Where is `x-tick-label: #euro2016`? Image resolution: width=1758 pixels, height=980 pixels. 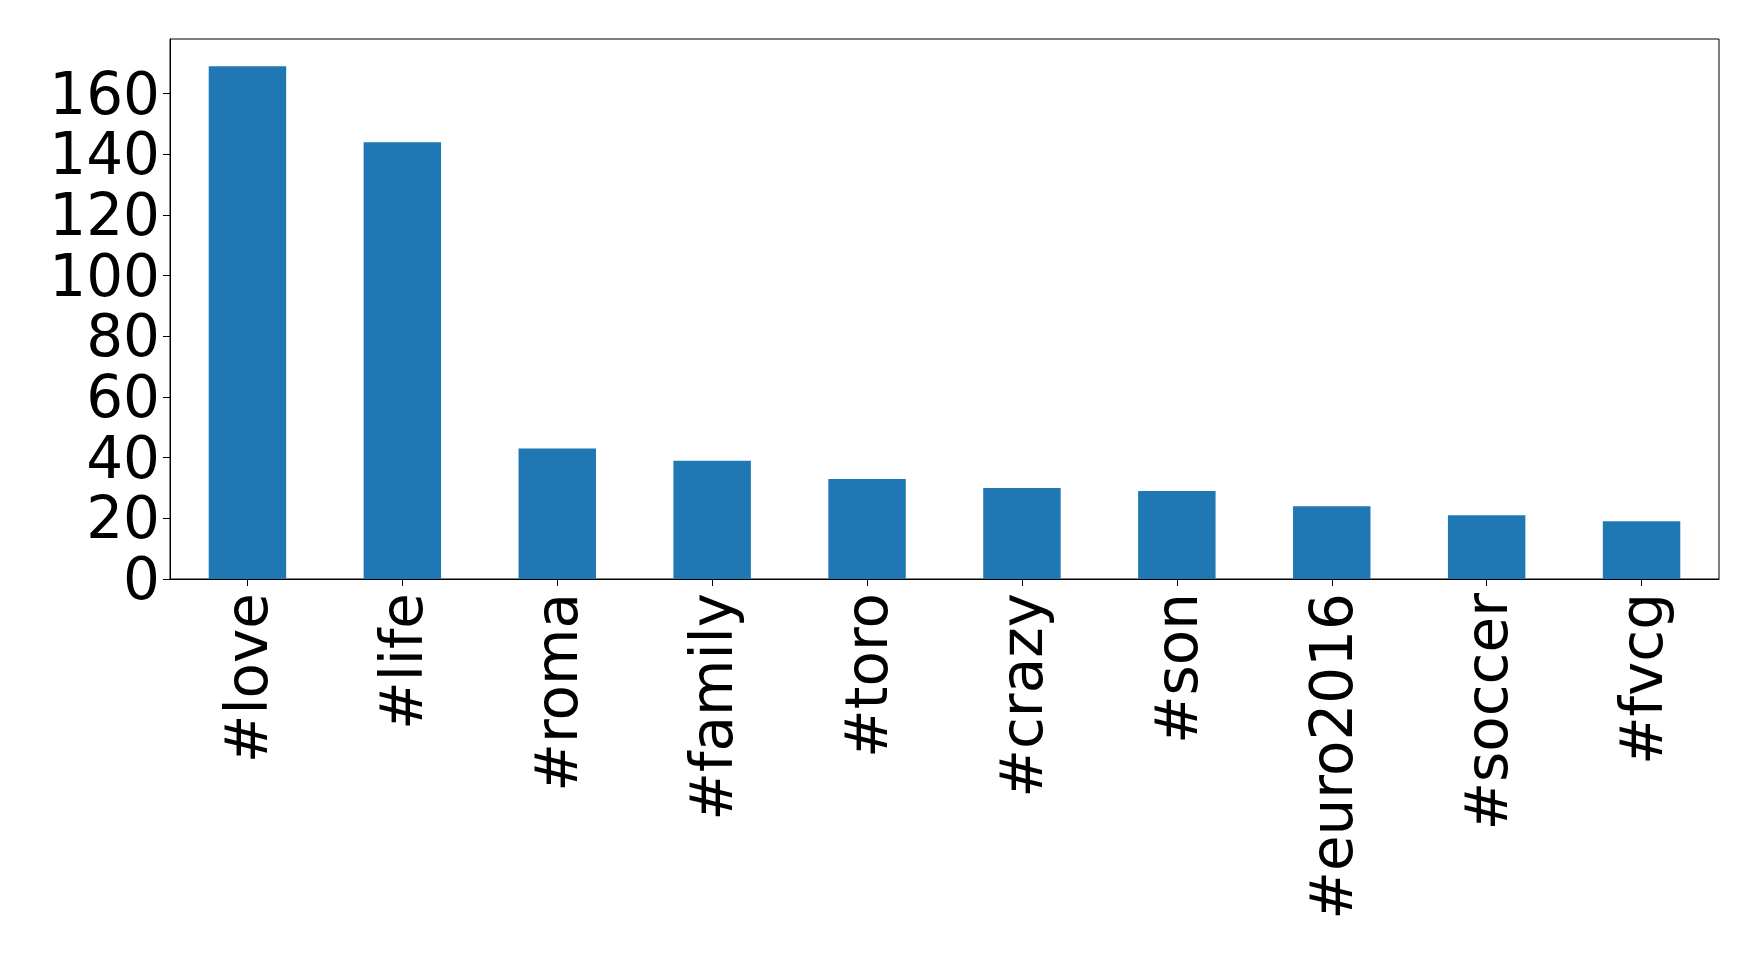
x-tick-label: #euro2016 is located at coordinates (1331, 756).